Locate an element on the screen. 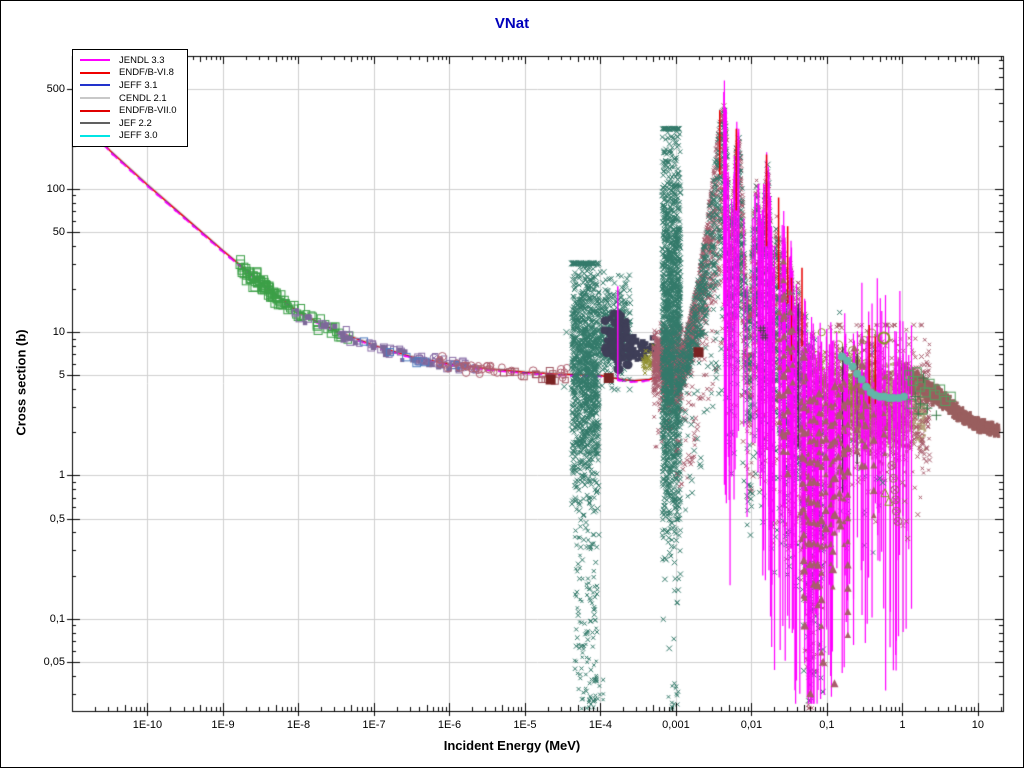 This screenshot has height=768, width=1024. x-tick-label: 0,001 is located at coordinates (676, 725).